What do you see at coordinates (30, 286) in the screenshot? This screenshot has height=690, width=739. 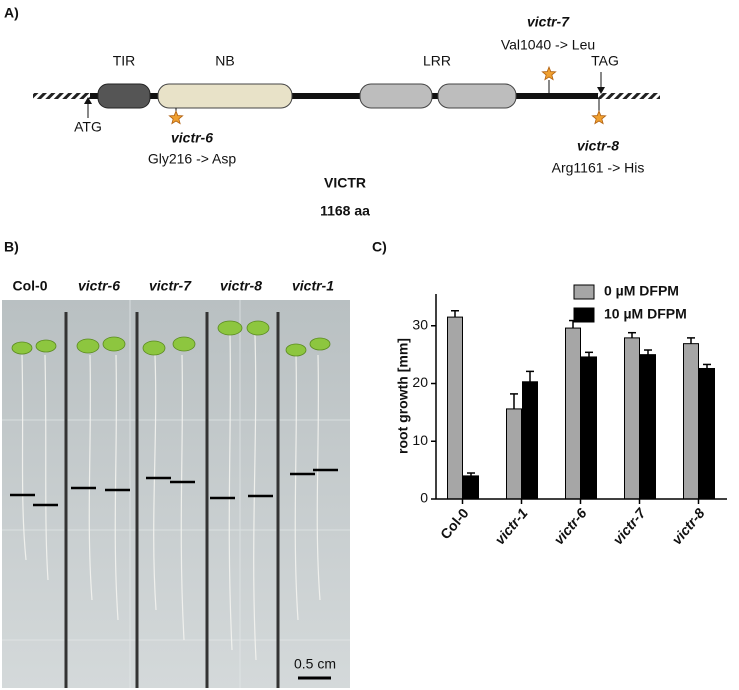 I see `line-label: Col-0` at bounding box center [30, 286].